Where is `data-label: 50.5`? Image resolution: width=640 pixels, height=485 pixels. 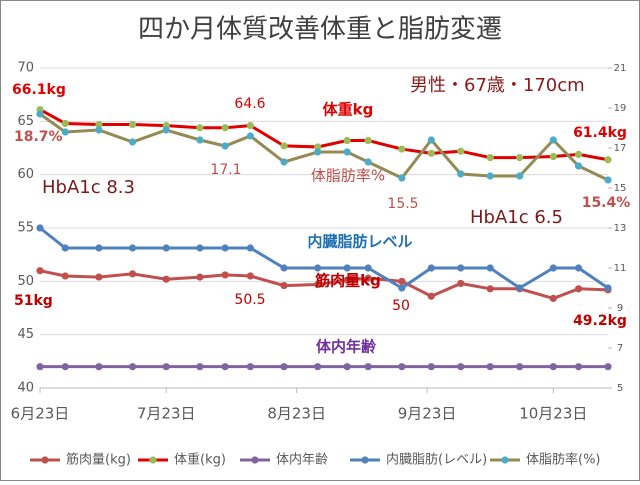
data-label: 50.5 is located at coordinates (249, 300).